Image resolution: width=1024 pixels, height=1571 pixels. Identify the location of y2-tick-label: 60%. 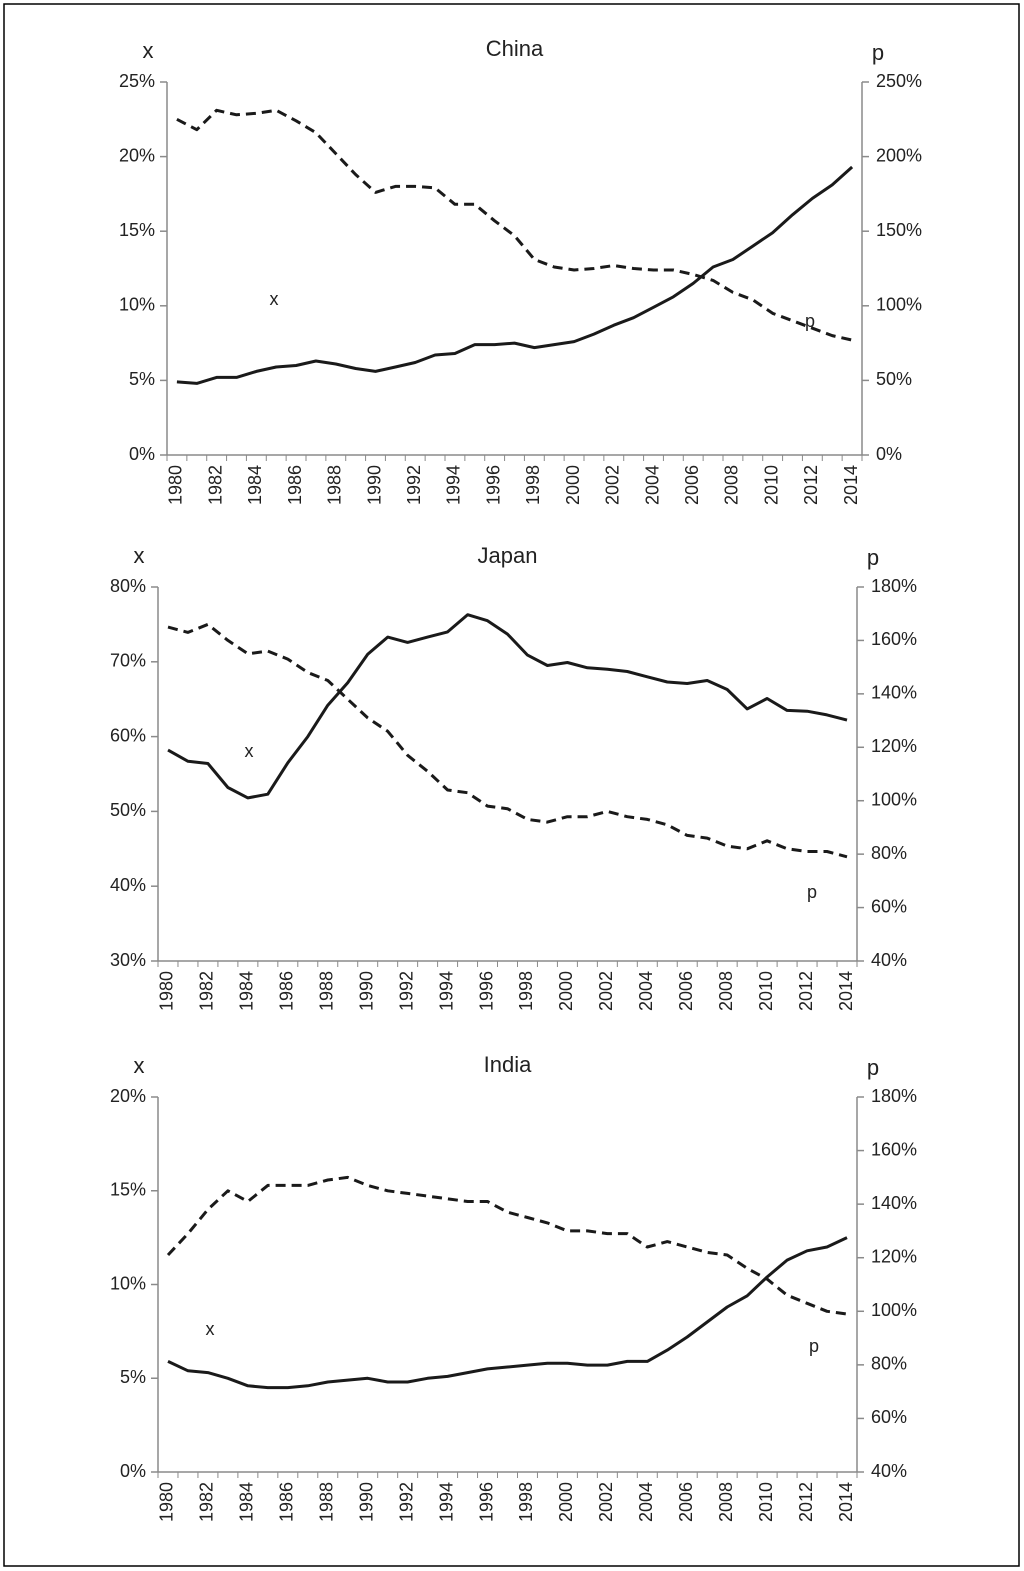
(889, 906).